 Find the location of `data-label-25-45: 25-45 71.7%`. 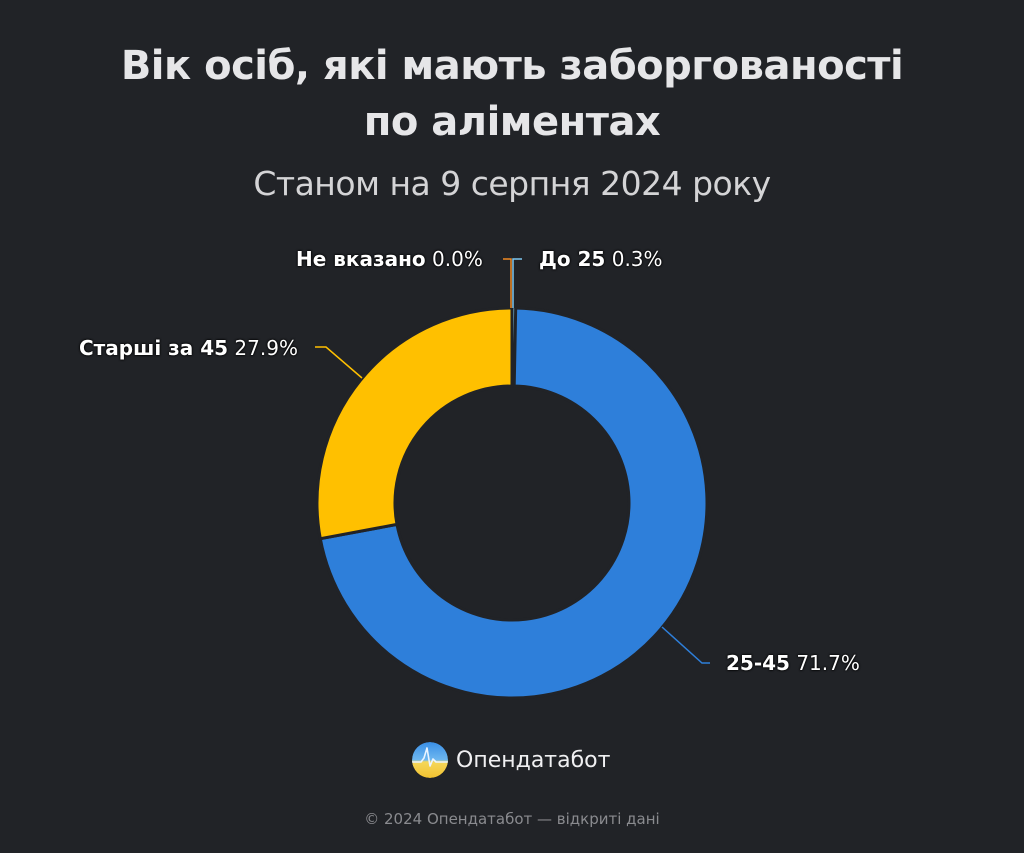

data-label-25-45: 25-45 71.7% is located at coordinates (793, 663).